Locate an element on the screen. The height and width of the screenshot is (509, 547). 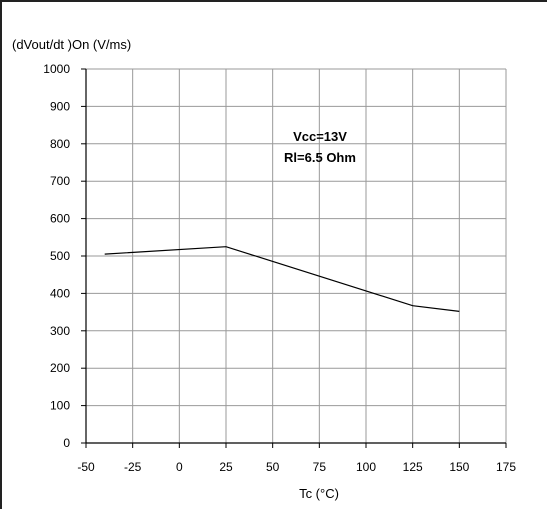
x-tick-label: 150 is located at coordinates (459, 467).